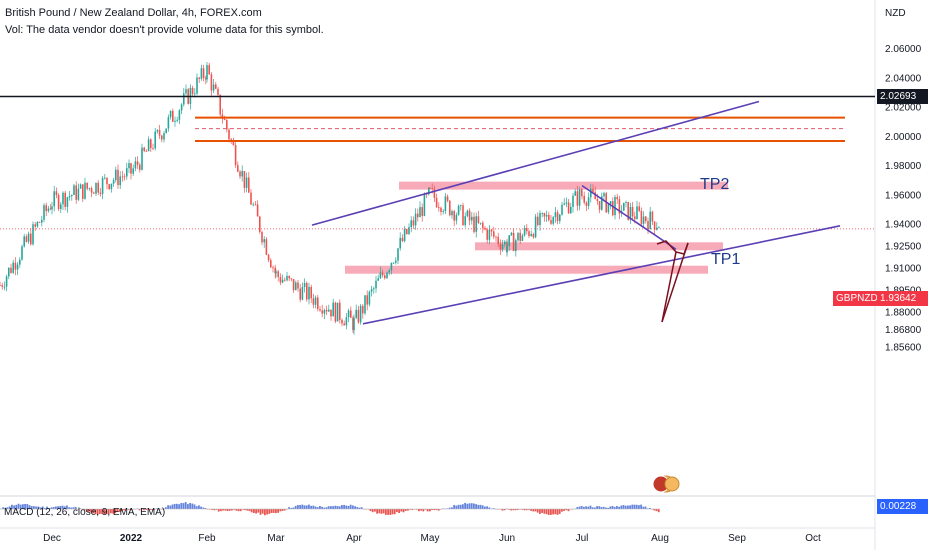  What do you see at coordinates (599, 246) in the screenshot?
I see `support-resistance-zone` at bounding box center [599, 246].